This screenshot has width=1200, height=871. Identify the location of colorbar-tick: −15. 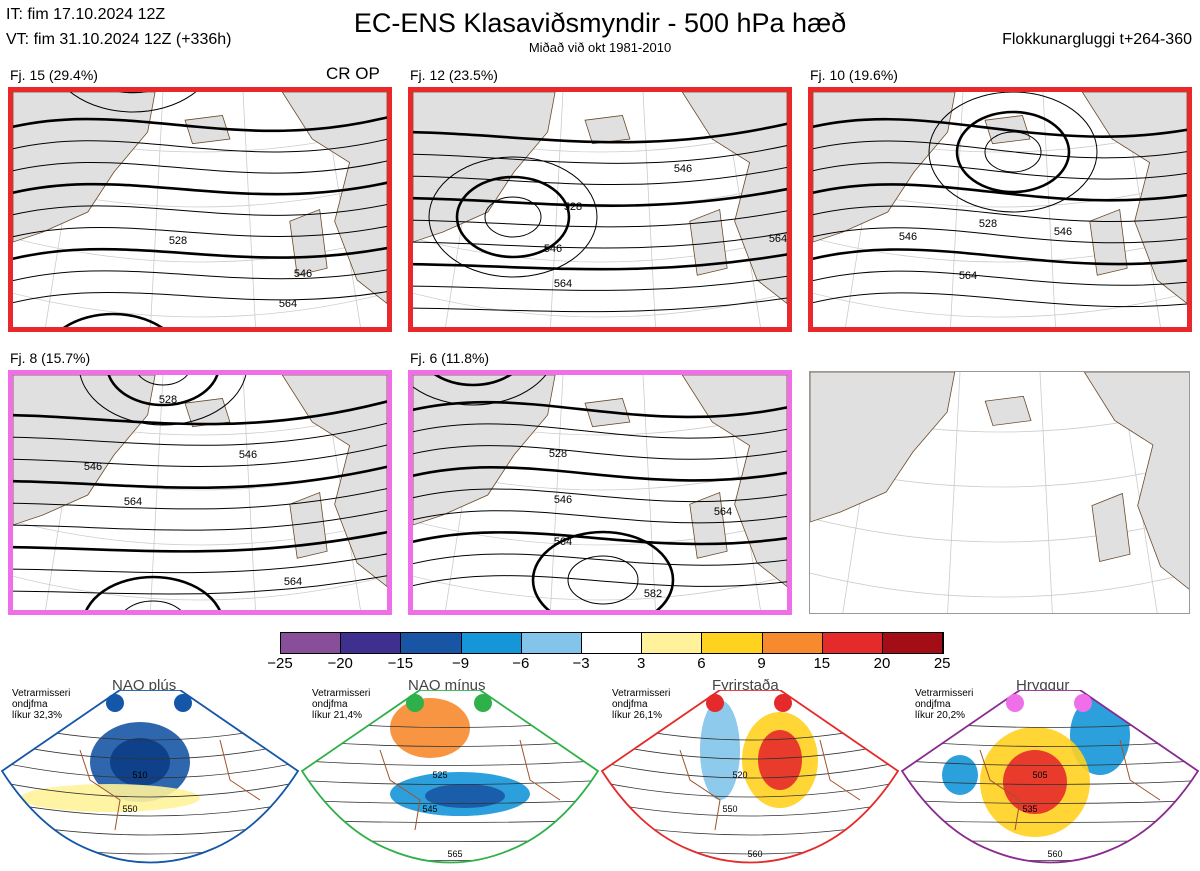
(400, 663).